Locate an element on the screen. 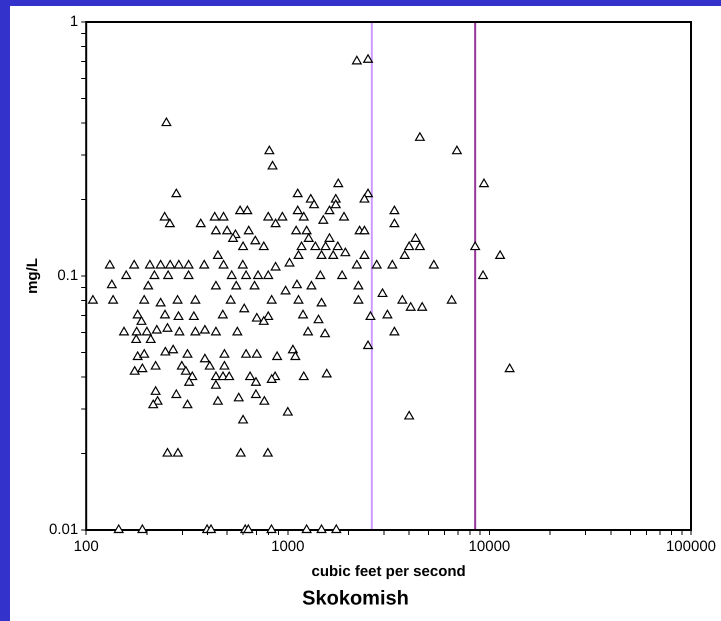 This screenshot has width=721, height=621. text: Skokomish is located at coordinates (355, 599).